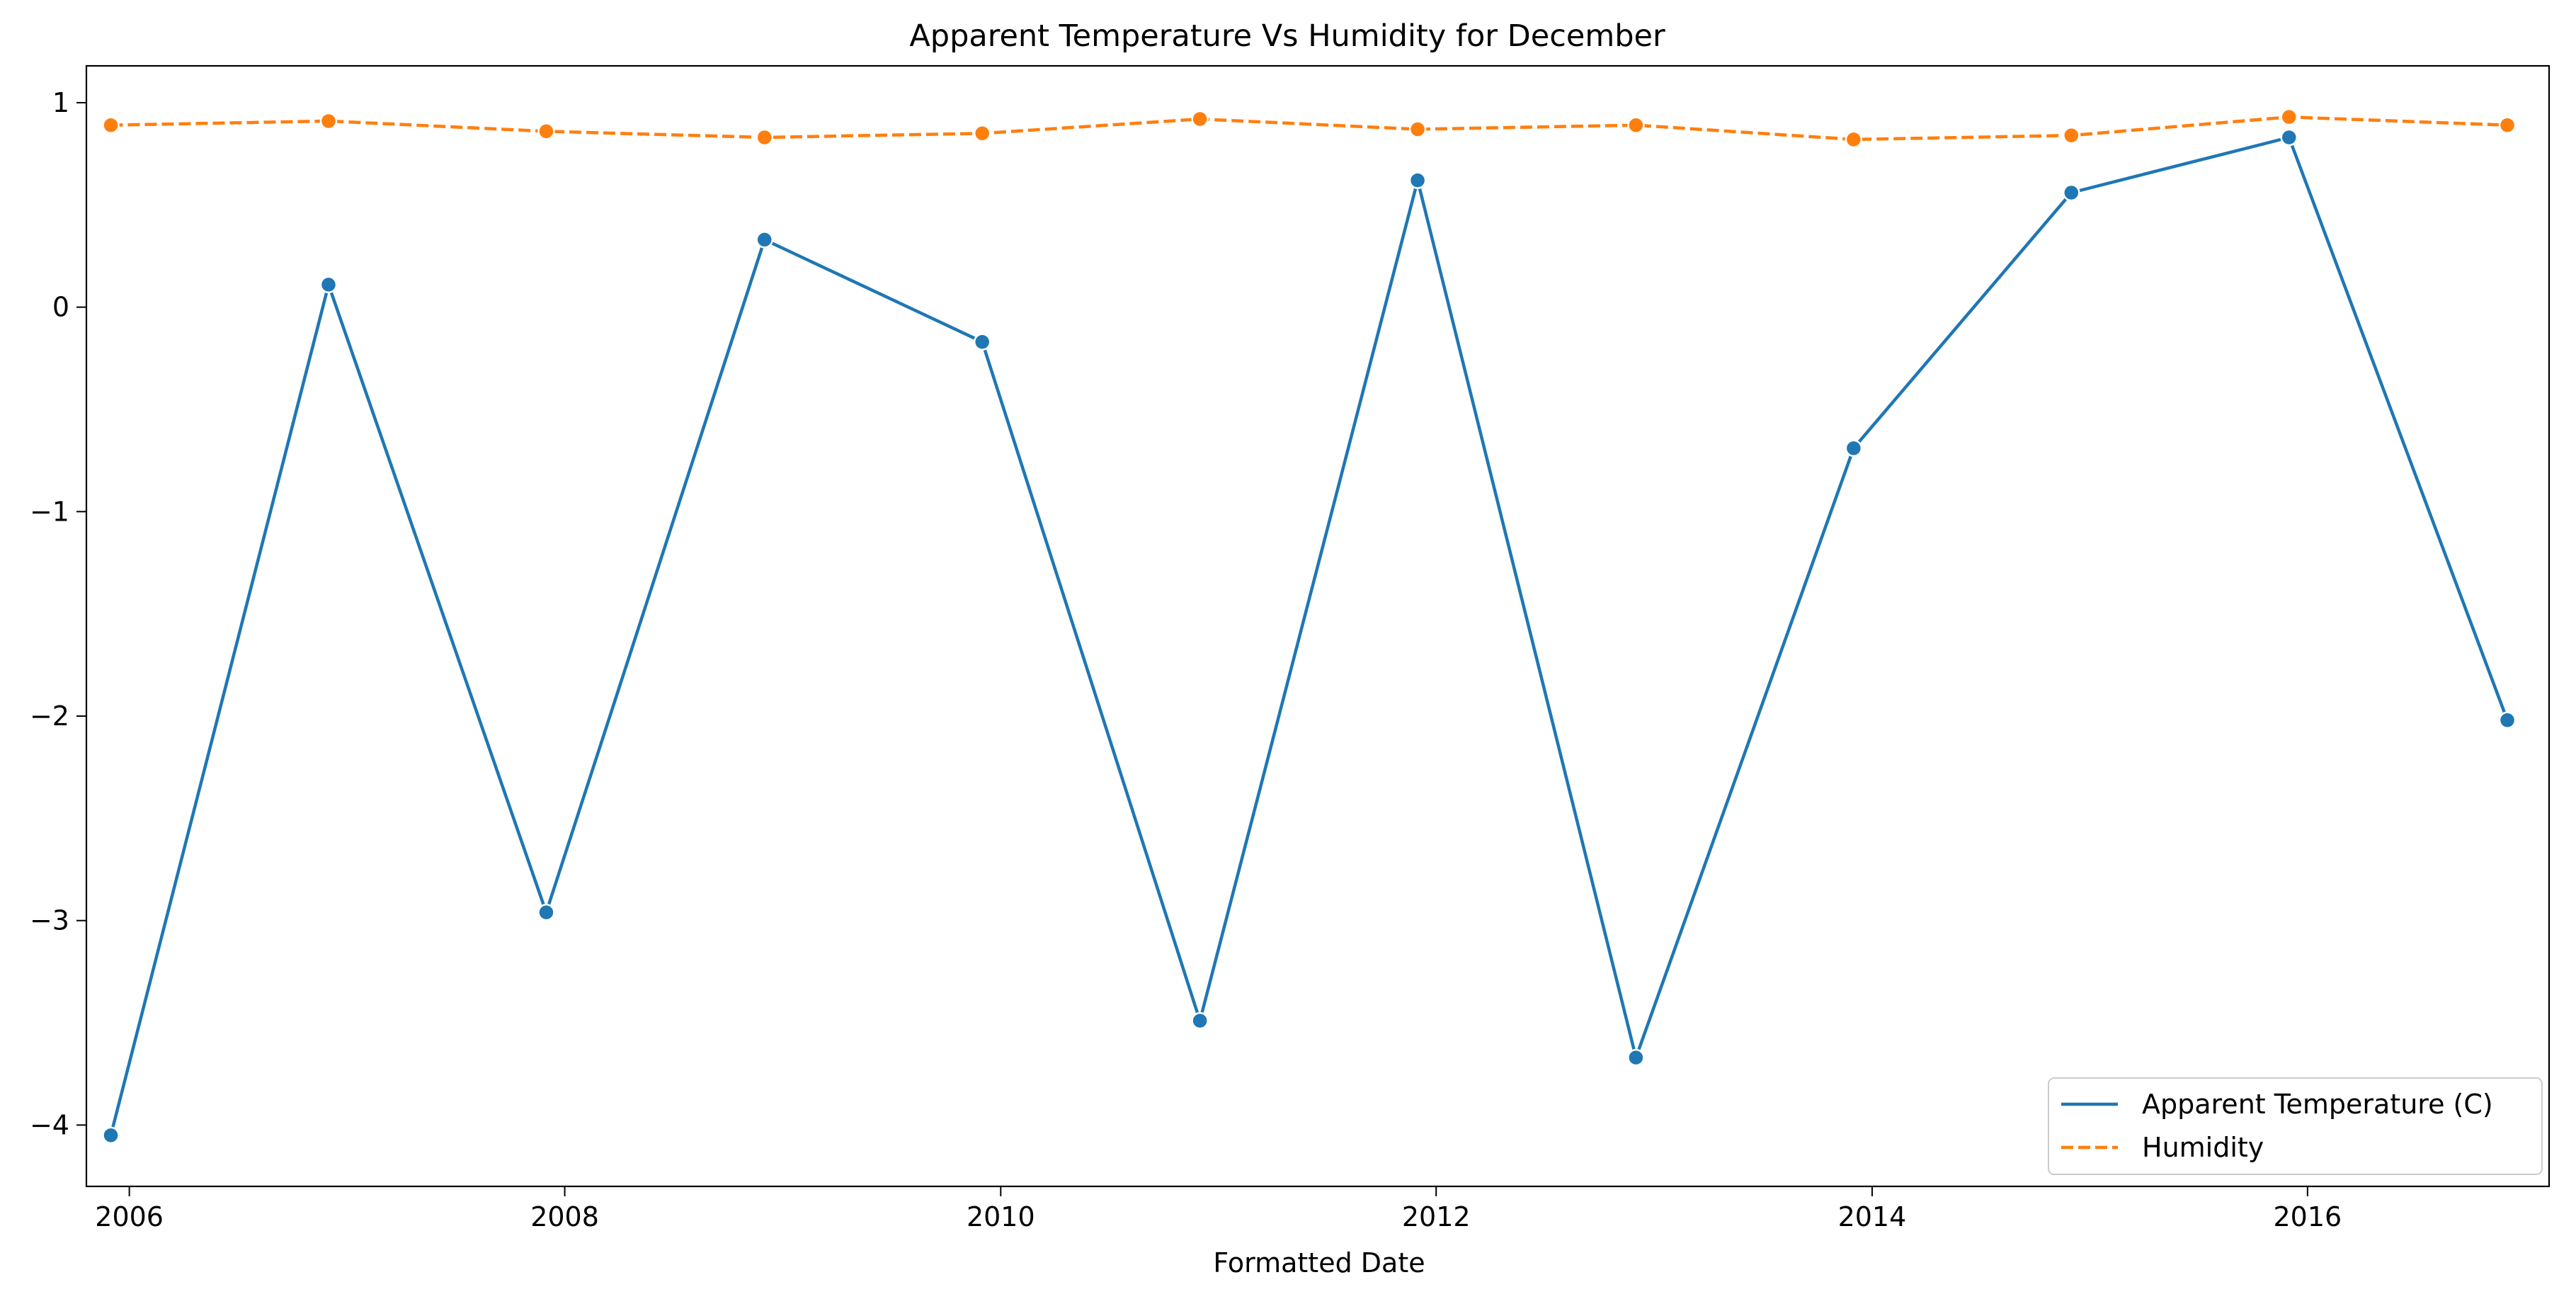 The width and height of the screenshot is (2576, 1299). Describe the element at coordinates (49, 716) in the screenshot. I see `y-tick-label: −2` at that location.